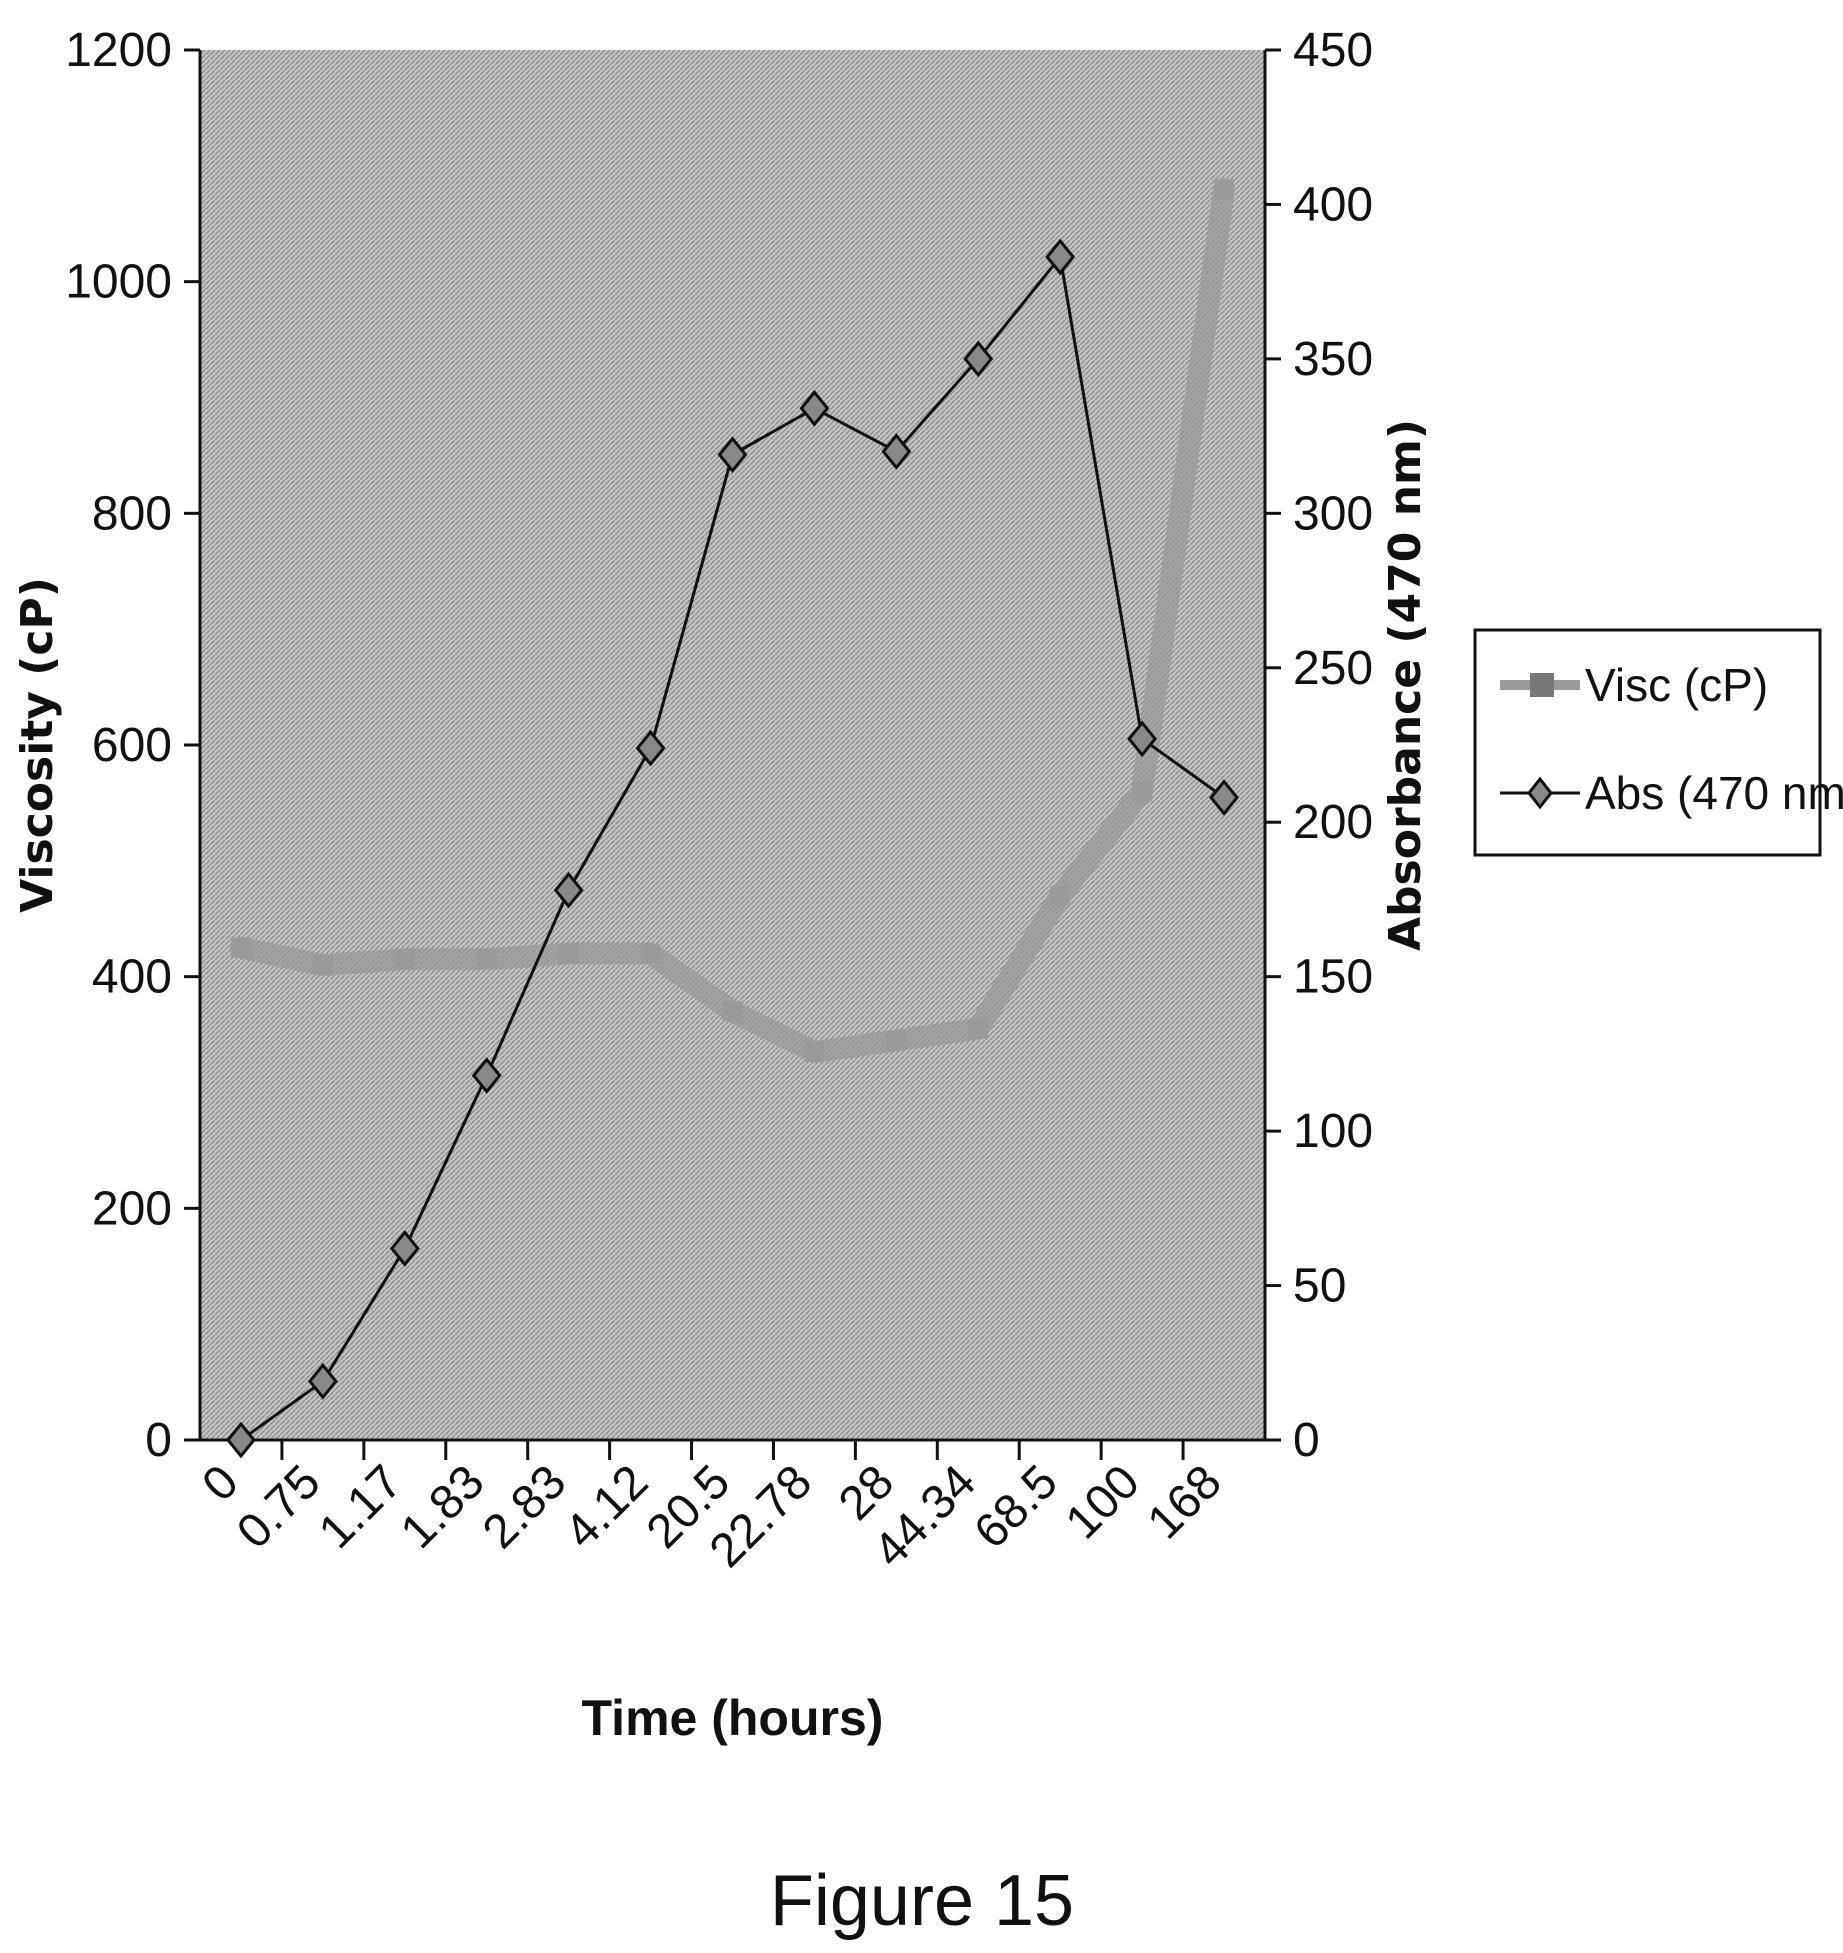 This screenshot has width=1843, height=1953. What do you see at coordinates (1016, 1507) in the screenshot?
I see `x-tick-label: 68.5` at bounding box center [1016, 1507].